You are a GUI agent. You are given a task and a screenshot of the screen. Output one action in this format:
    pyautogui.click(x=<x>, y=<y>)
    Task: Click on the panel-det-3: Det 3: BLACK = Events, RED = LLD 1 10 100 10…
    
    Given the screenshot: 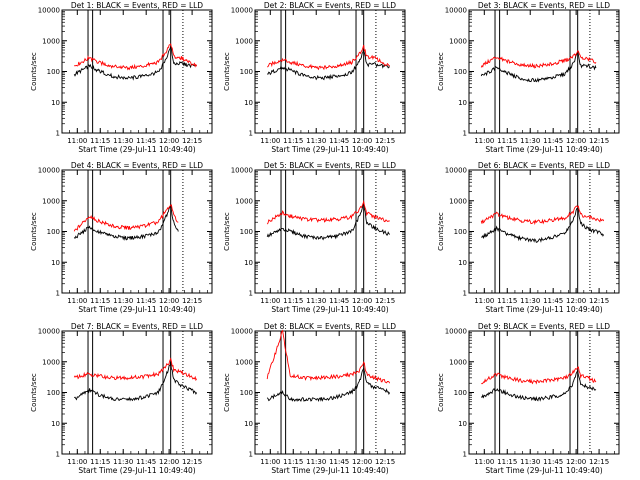 What is the action you would take?
    pyautogui.click(x=528, y=77)
    